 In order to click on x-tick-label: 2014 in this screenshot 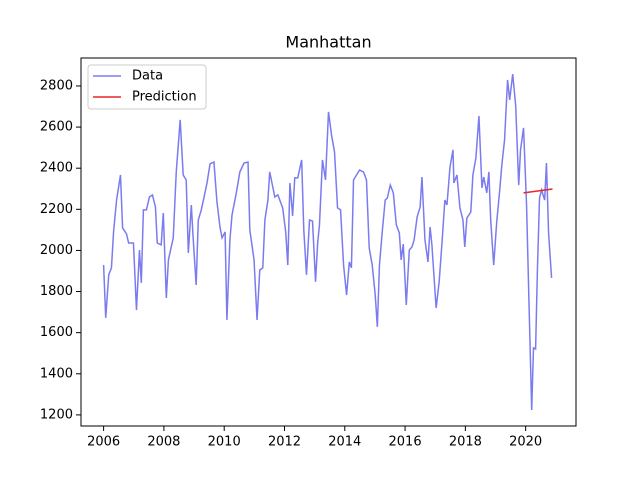, I will do `click(344, 442)`.